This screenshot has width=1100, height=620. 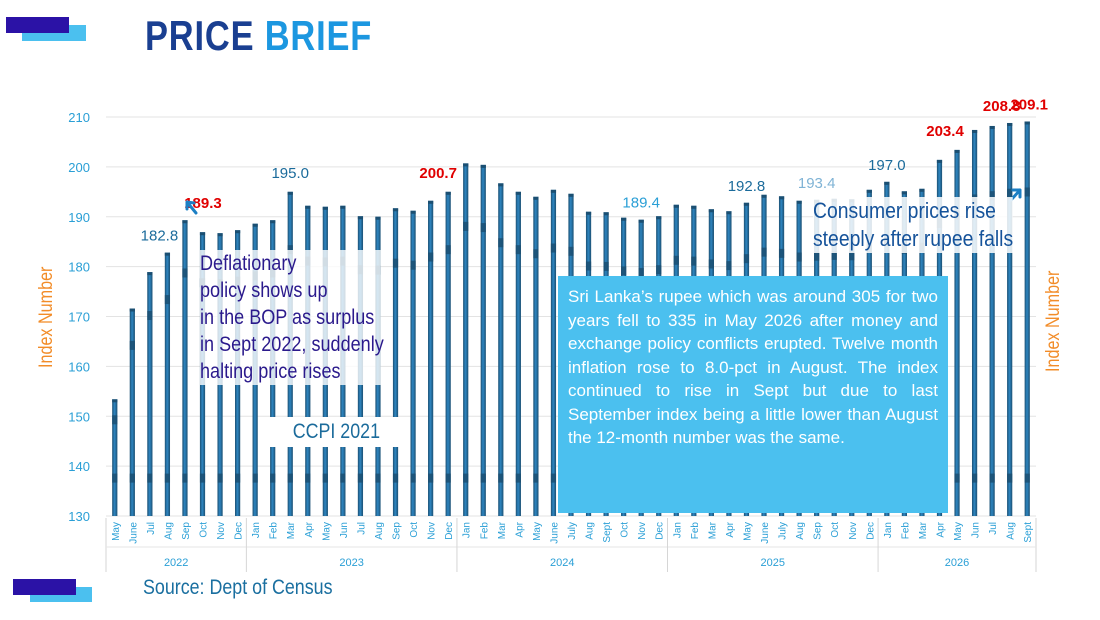 What do you see at coordinates (765, 533) in the screenshot?
I see `x-tick-label: June` at bounding box center [765, 533].